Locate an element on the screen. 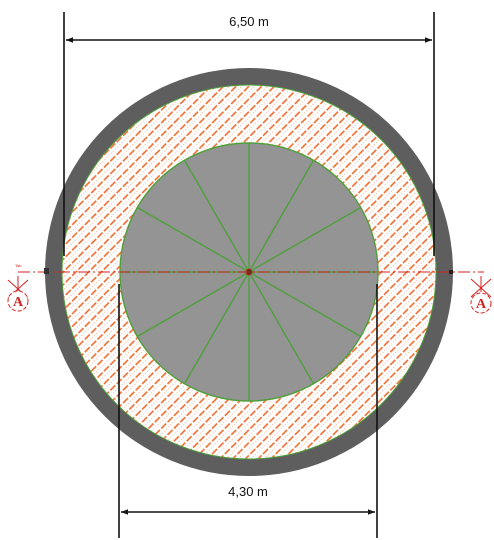 The image size is (494, 540). section-tag-right: A is located at coordinates (481, 295).